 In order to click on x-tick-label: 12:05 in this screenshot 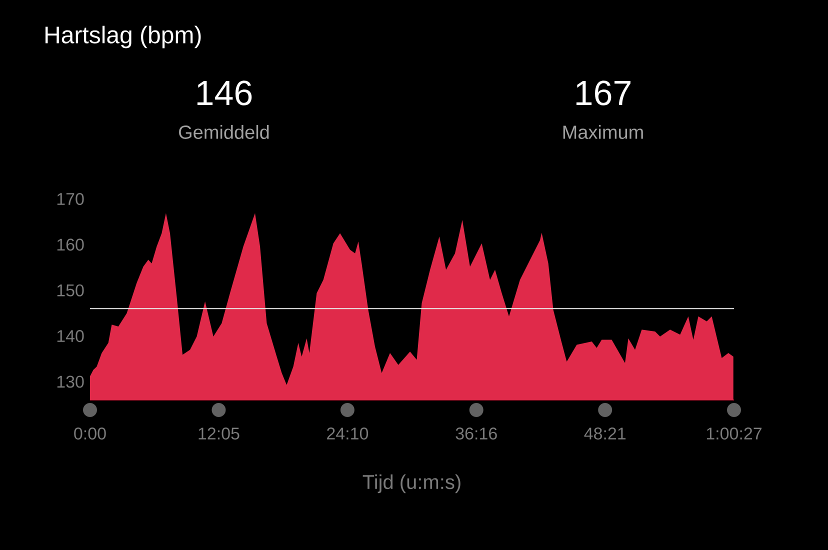, I will do `click(219, 434)`.